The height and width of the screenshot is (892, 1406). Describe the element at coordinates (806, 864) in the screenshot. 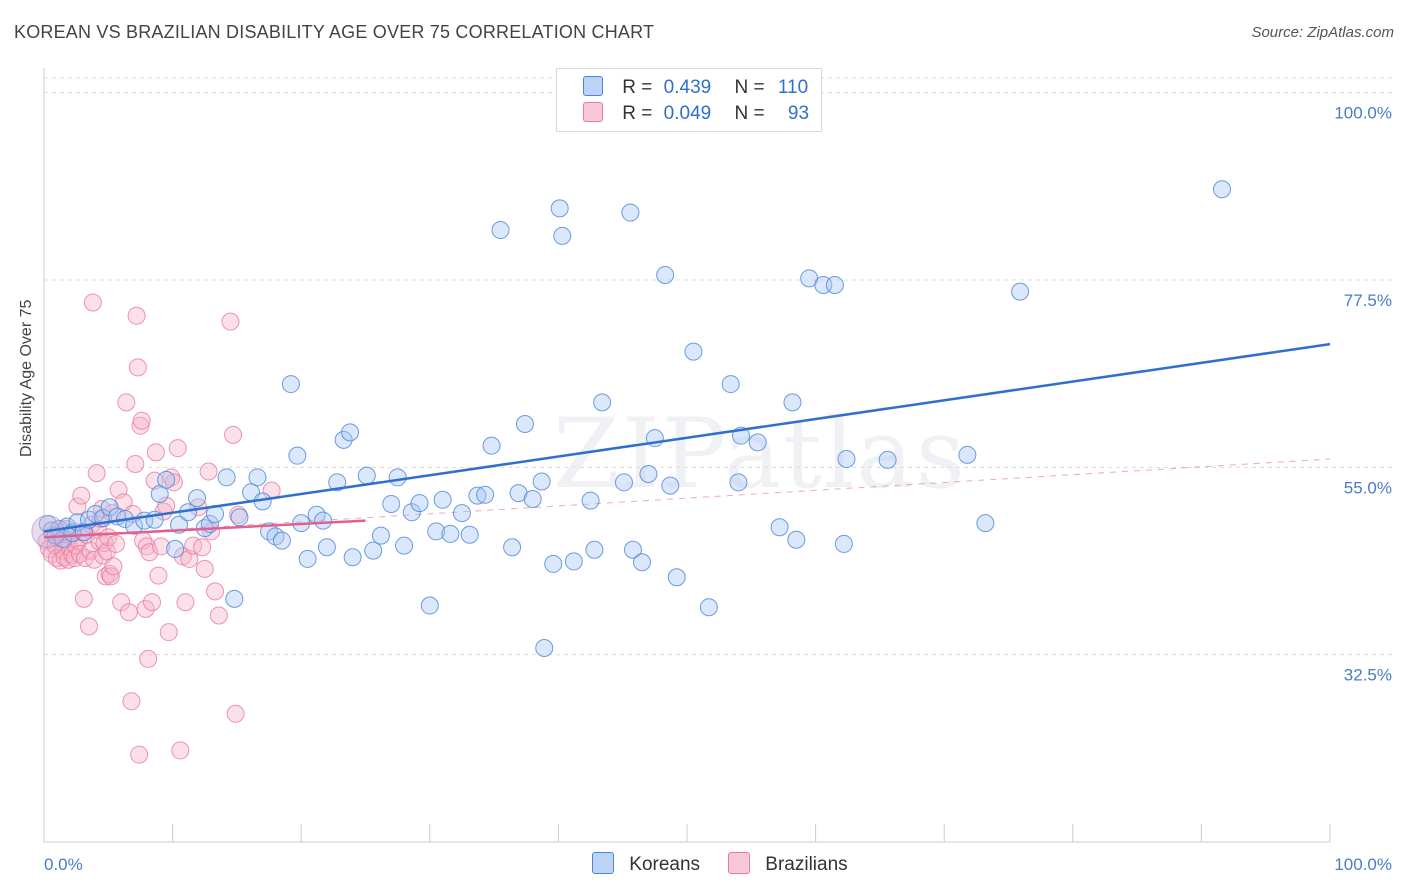

I see `series-label-brazilians: Brazilians` at that location.